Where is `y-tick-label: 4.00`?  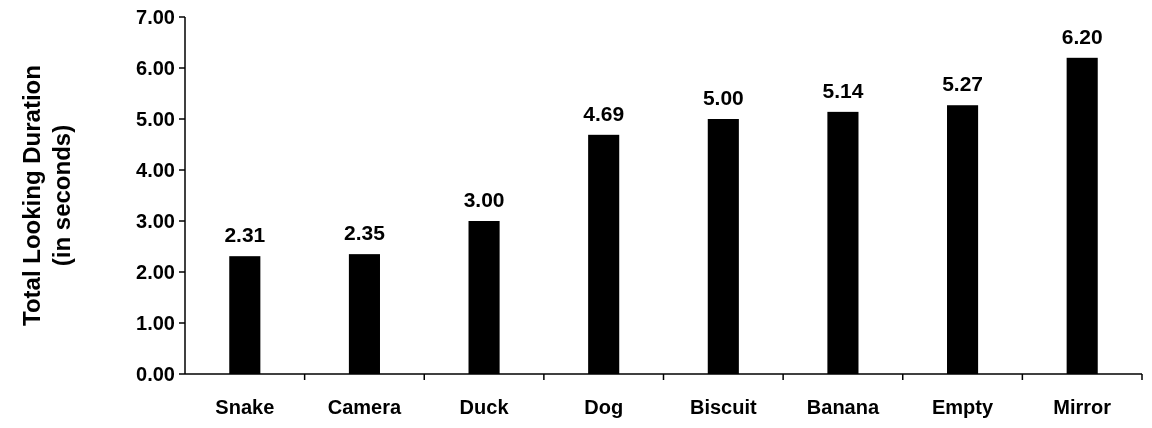 y-tick-label: 4.00 is located at coordinates (155, 170).